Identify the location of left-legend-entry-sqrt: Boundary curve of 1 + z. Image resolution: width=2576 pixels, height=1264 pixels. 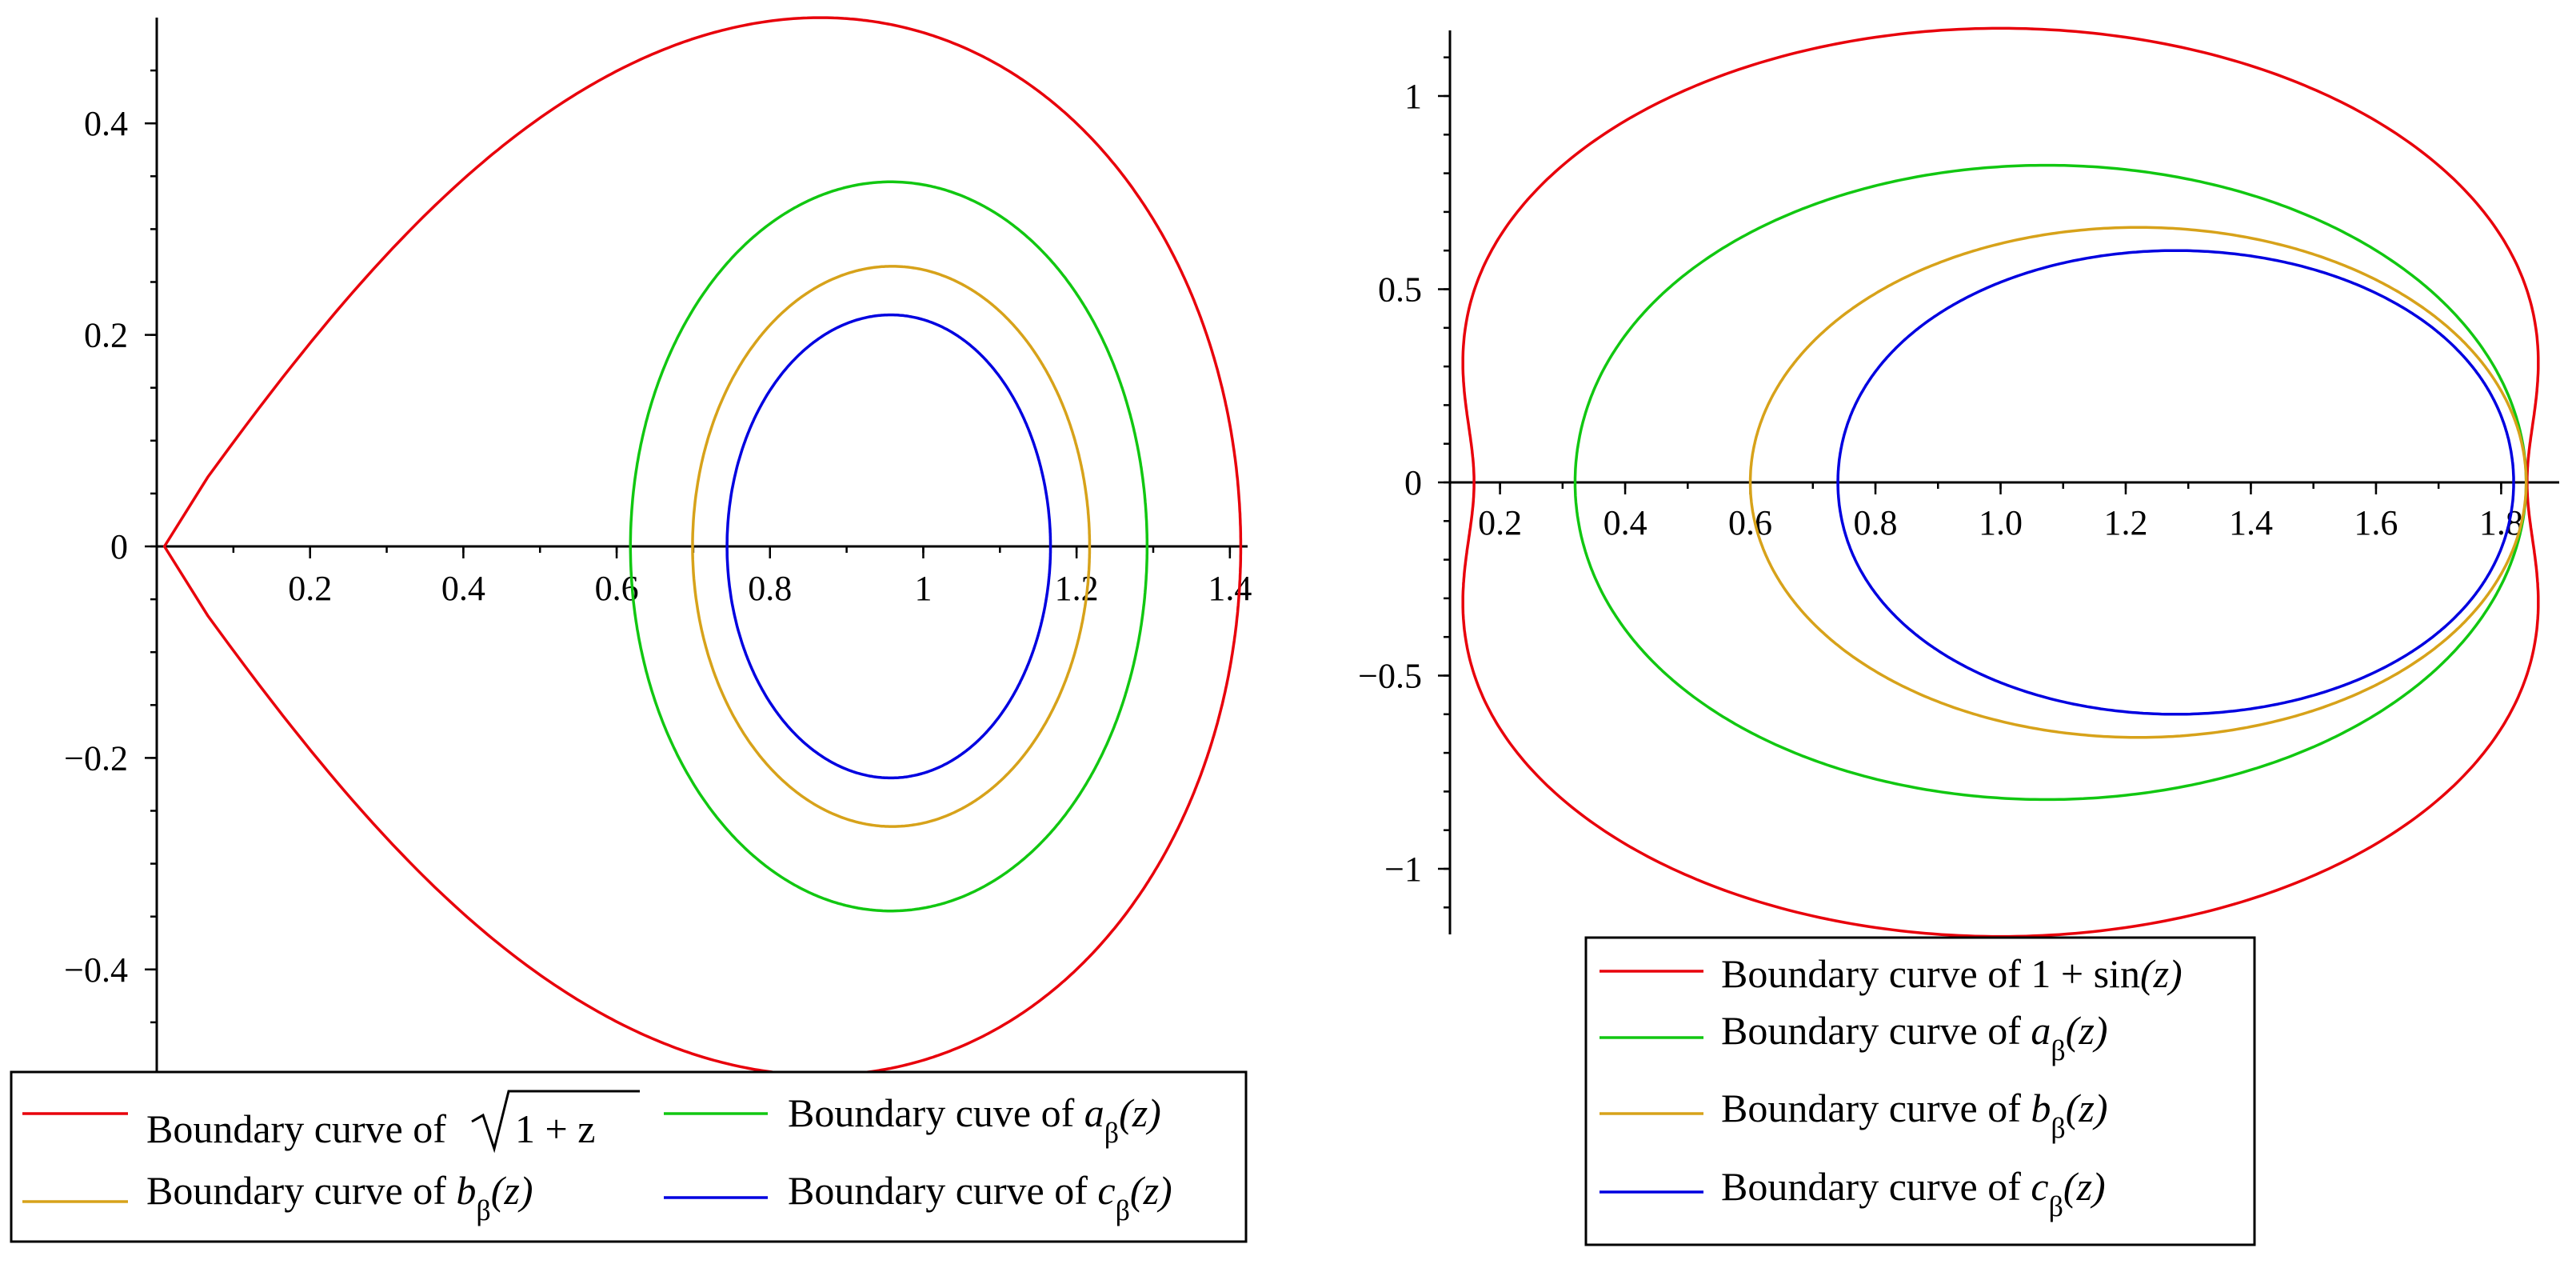
(331, 1122).